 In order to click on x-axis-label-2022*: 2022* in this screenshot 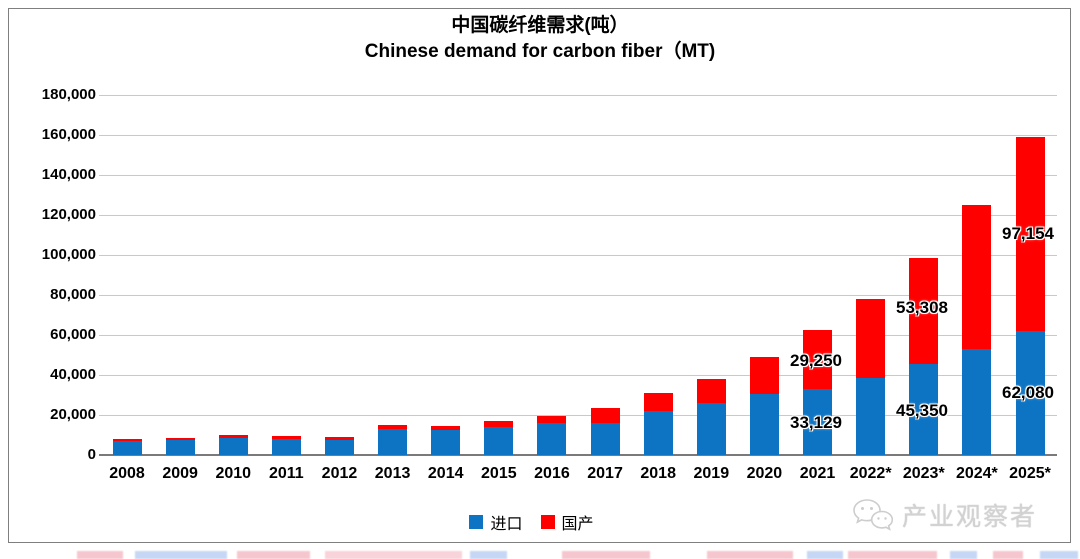, I will do `click(870, 473)`.